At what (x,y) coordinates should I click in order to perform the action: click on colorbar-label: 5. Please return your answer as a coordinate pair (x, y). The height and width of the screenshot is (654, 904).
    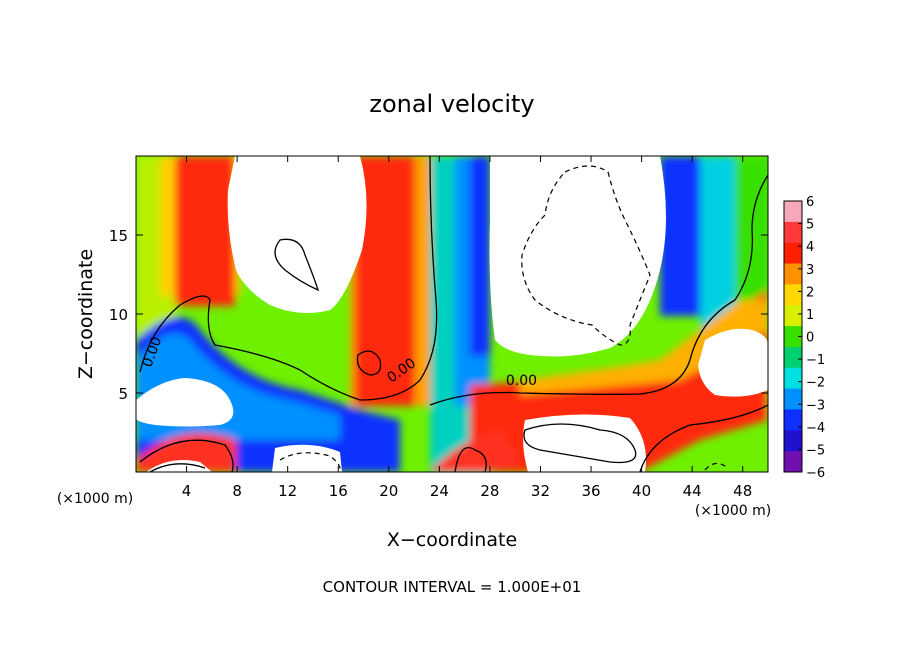
    Looking at the image, I should click on (810, 225).